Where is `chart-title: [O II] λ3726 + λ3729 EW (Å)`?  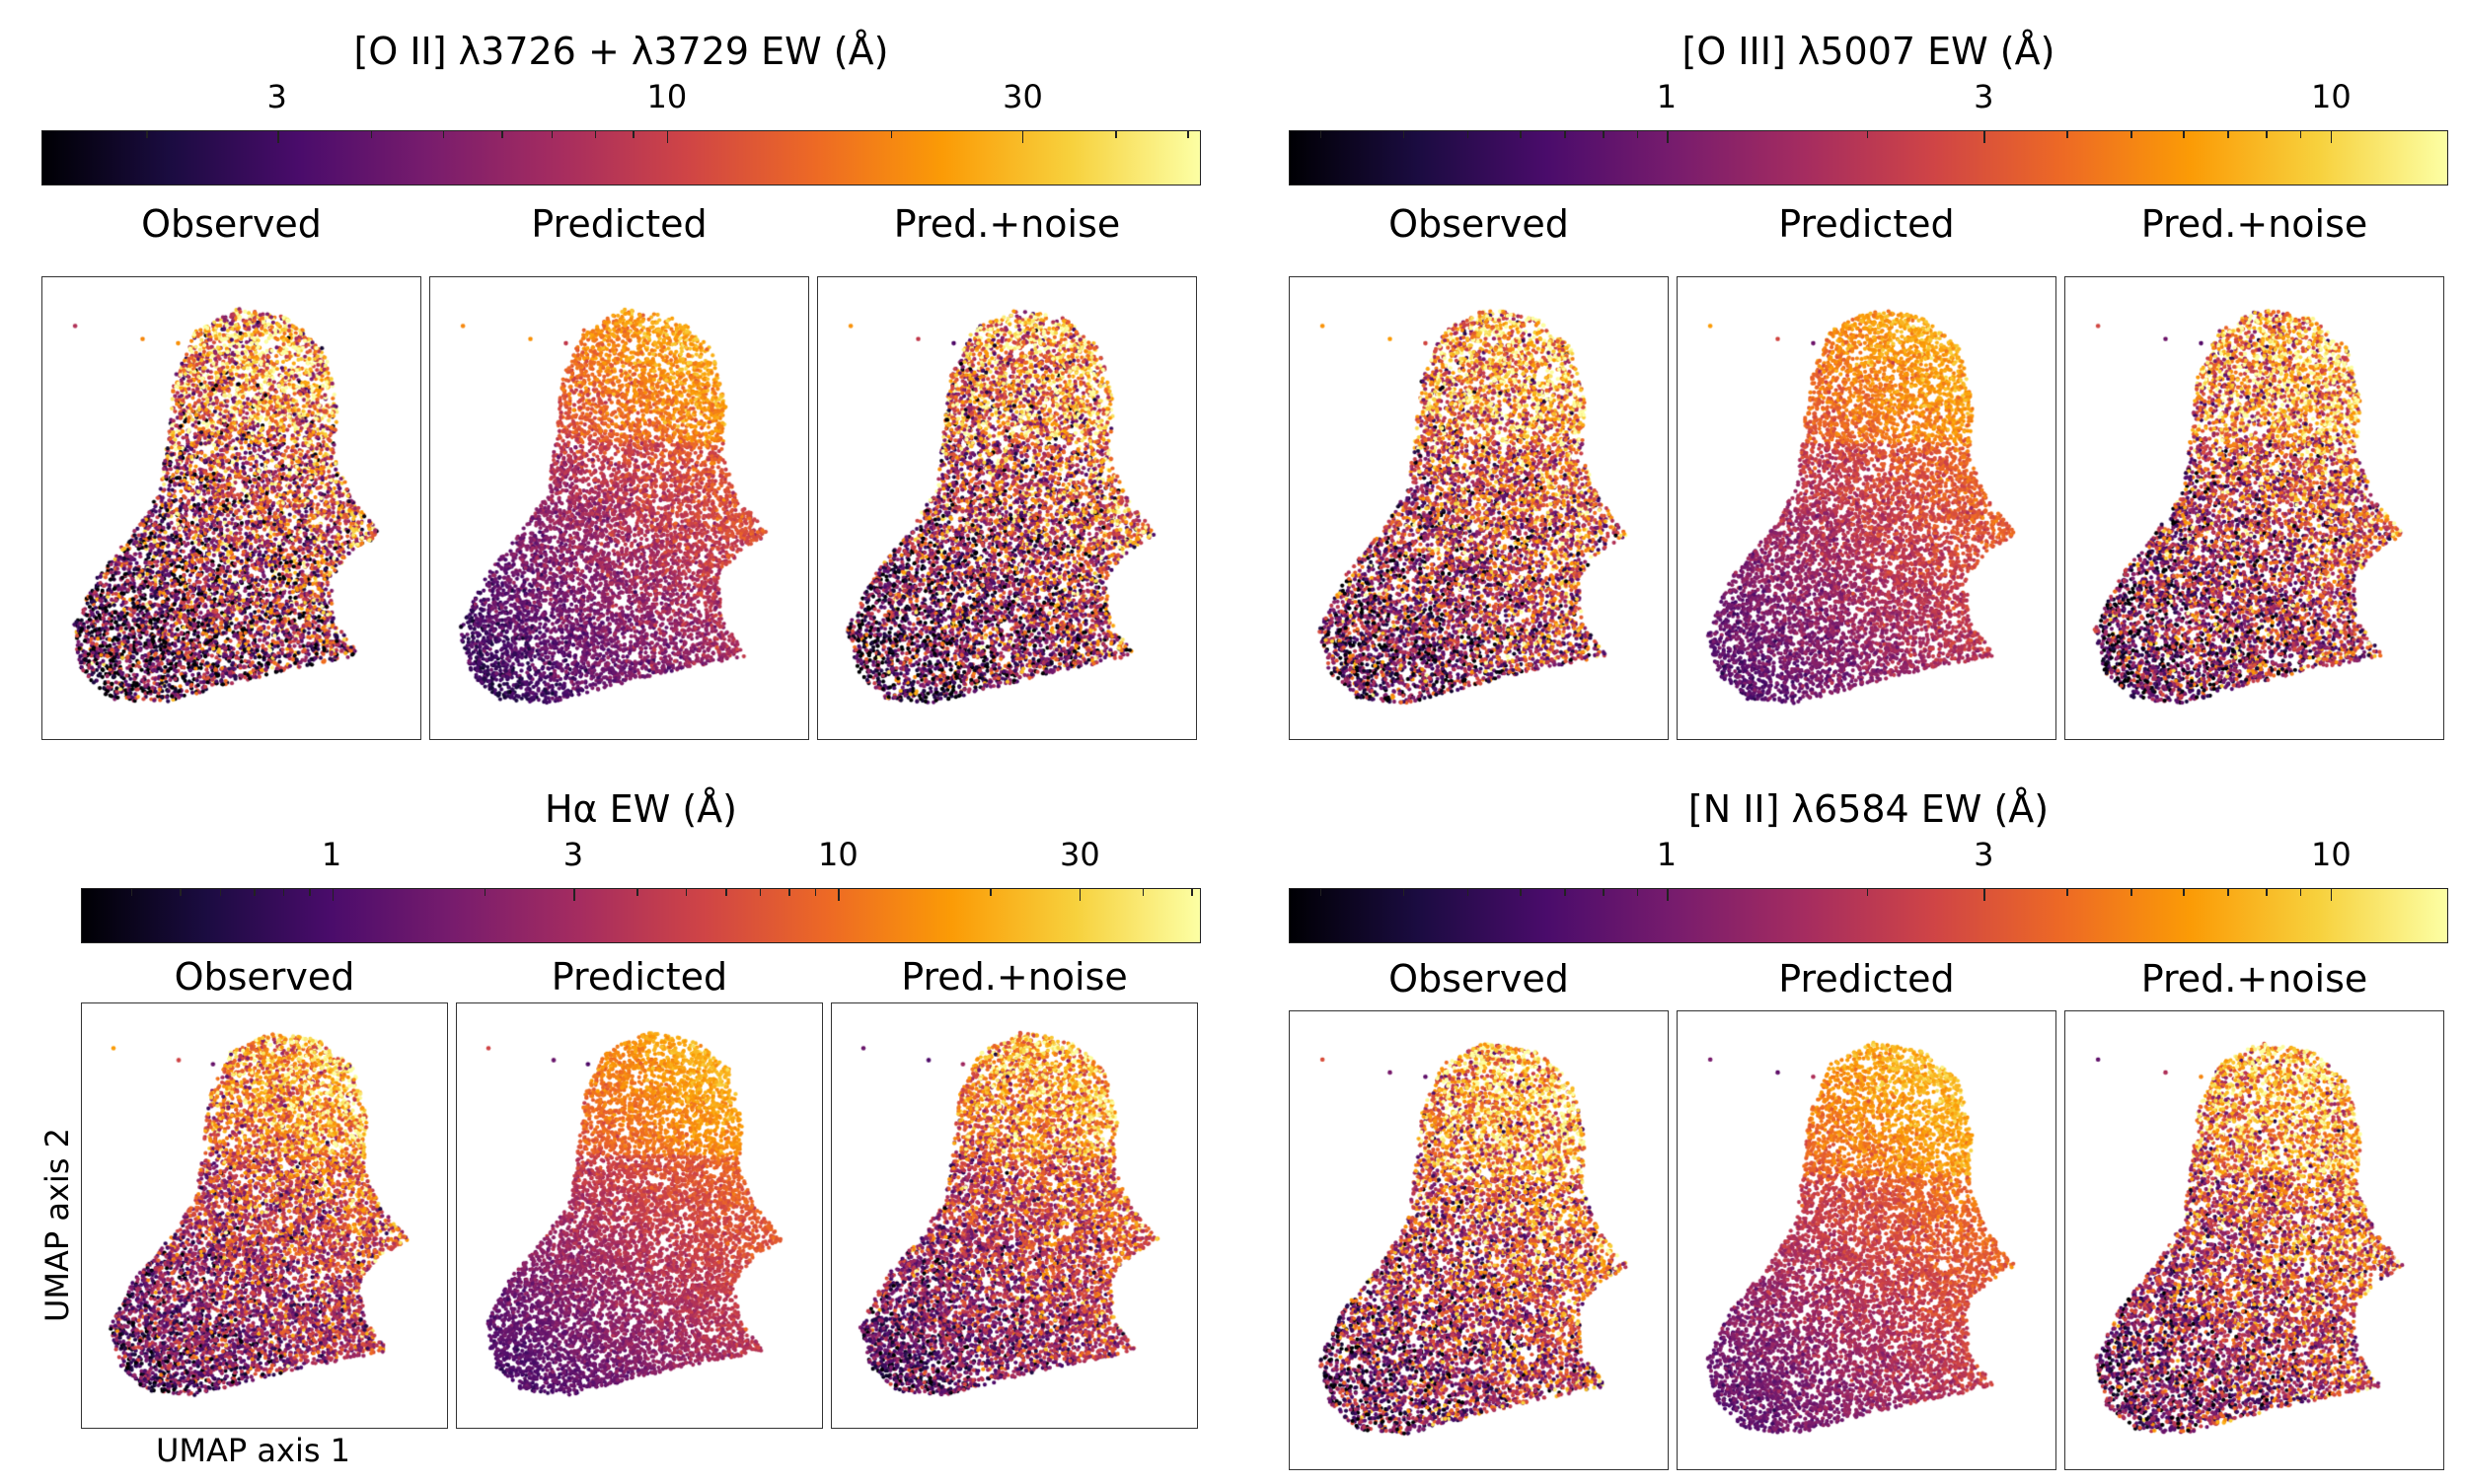 chart-title: [O II] λ3726 + λ3729 EW (Å) is located at coordinates (621, 51).